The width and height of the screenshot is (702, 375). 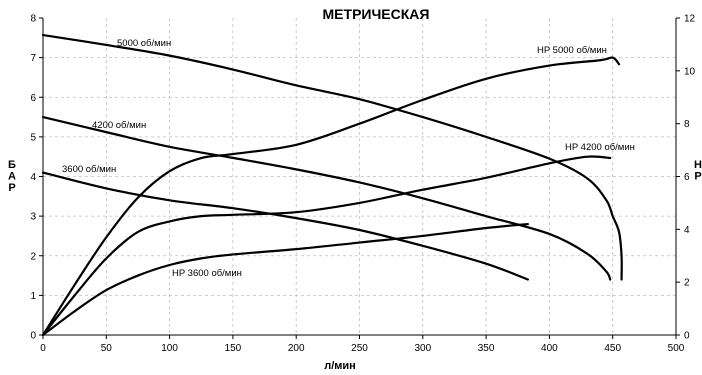 What do you see at coordinates (33, 58) in the screenshot?
I see `y-left-tick-label: 7` at bounding box center [33, 58].